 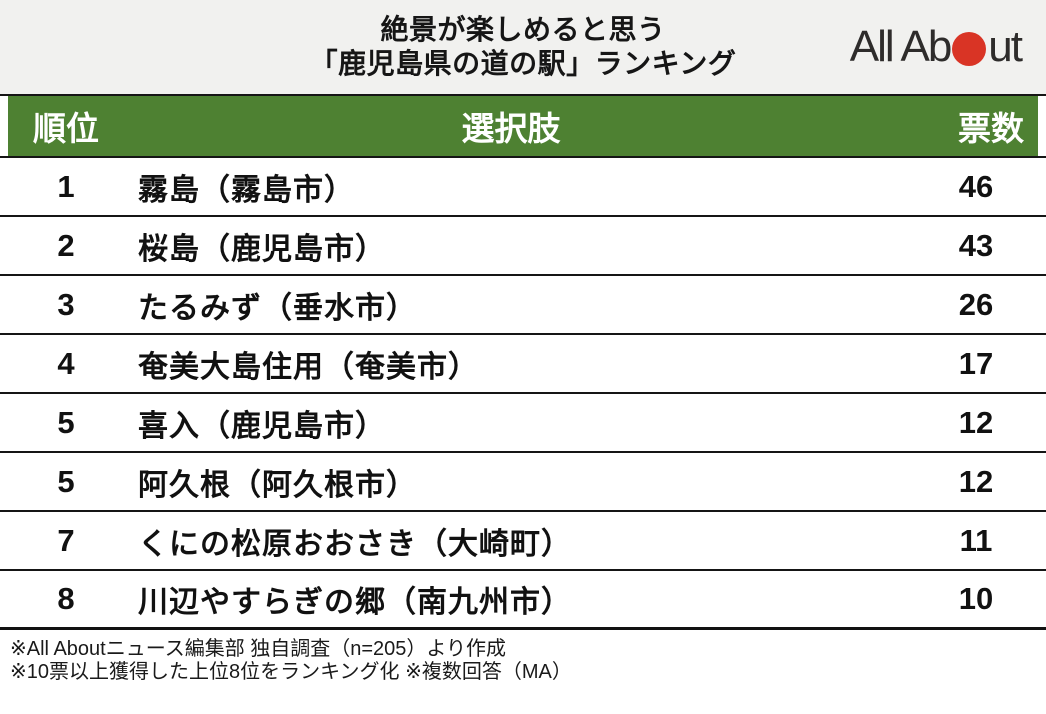 I want to click on choice-cell: 阿久根（阿久根市）, so click(x=277, y=485).